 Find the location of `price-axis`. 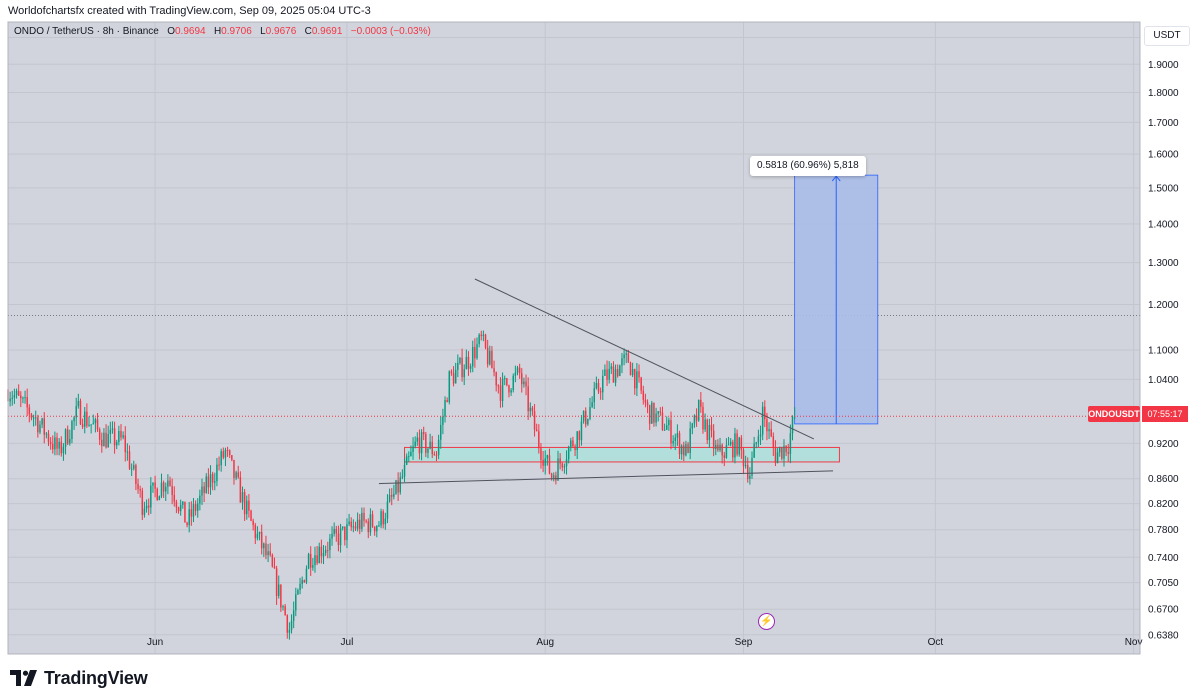

price-axis is located at coordinates (1166, 338).